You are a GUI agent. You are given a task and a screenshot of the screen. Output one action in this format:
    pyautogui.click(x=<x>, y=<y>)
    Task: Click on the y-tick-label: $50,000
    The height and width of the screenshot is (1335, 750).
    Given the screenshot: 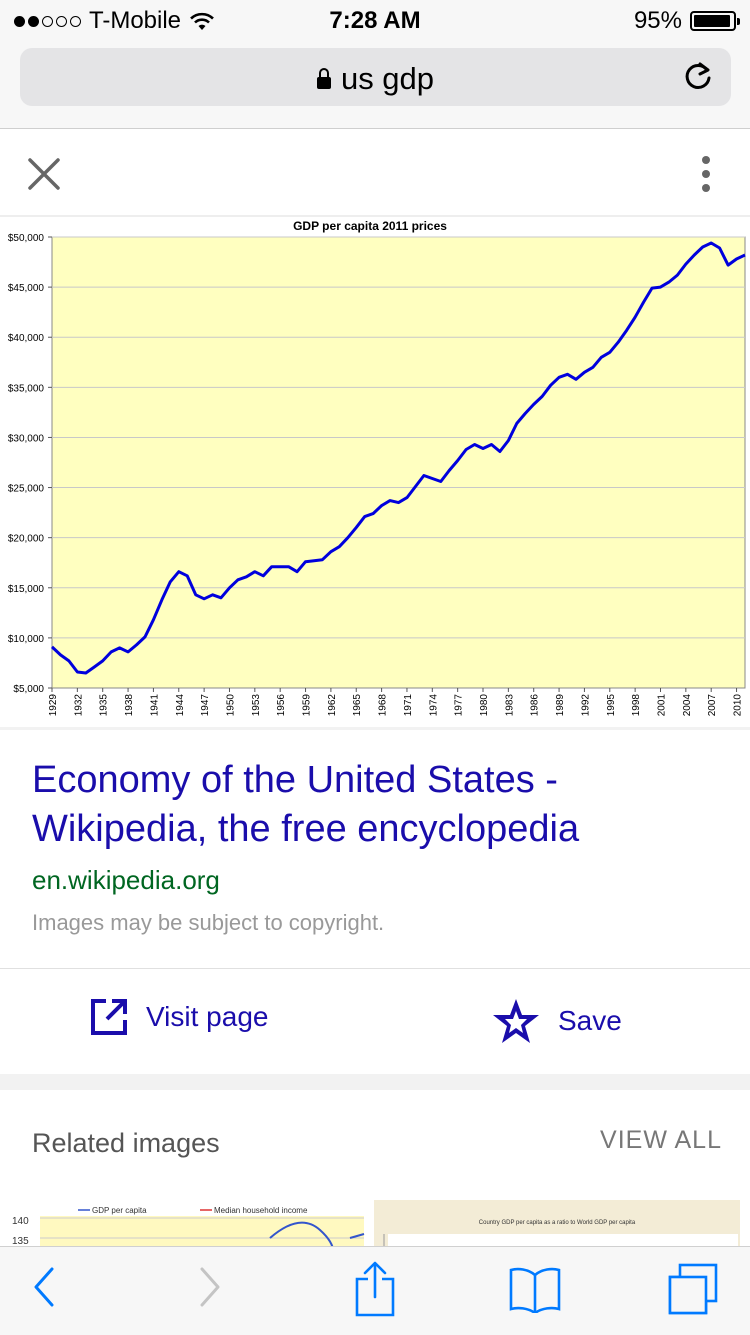 What is the action you would take?
    pyautogui.click(x=26, y=238)
    